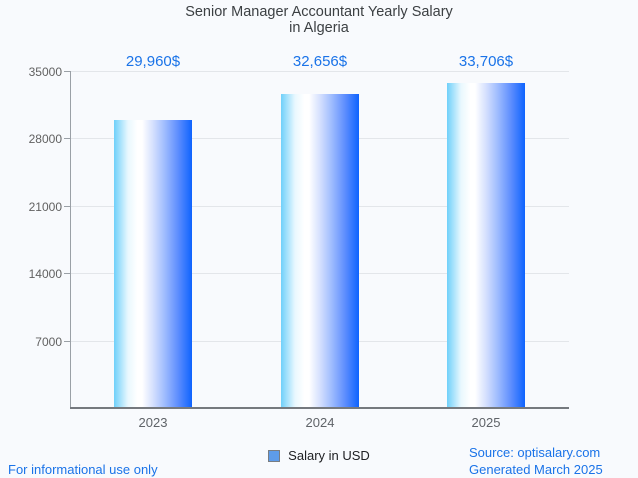  What do you see at coordinates (274, 455) in the screenshot?
I see `legend-swatch-icon` at bounding box center [274, 455].